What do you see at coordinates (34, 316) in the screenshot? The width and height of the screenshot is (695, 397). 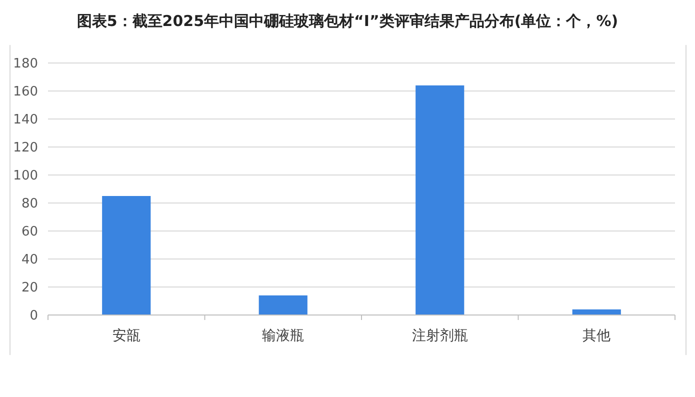 I see `y-tick-label: 0` at bounding box center [34, 316].